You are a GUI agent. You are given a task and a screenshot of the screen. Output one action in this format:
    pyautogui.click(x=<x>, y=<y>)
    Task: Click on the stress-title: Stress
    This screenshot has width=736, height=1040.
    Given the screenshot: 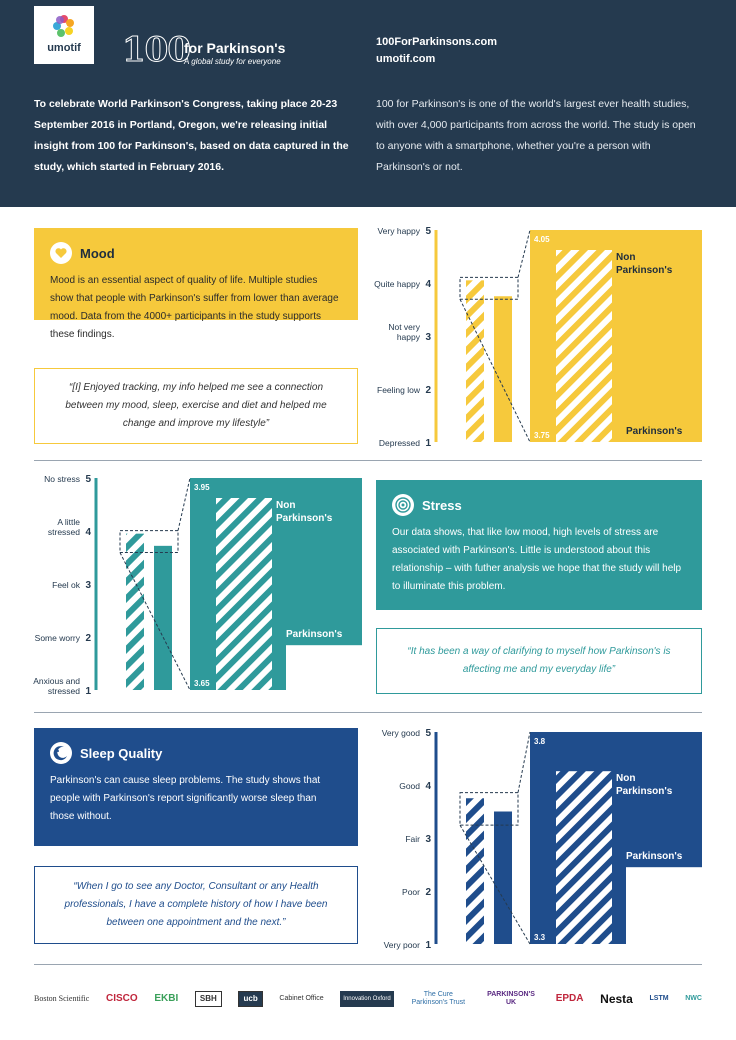 What is the action you would take?
    pyautogui.click(x=442, y=505)
    